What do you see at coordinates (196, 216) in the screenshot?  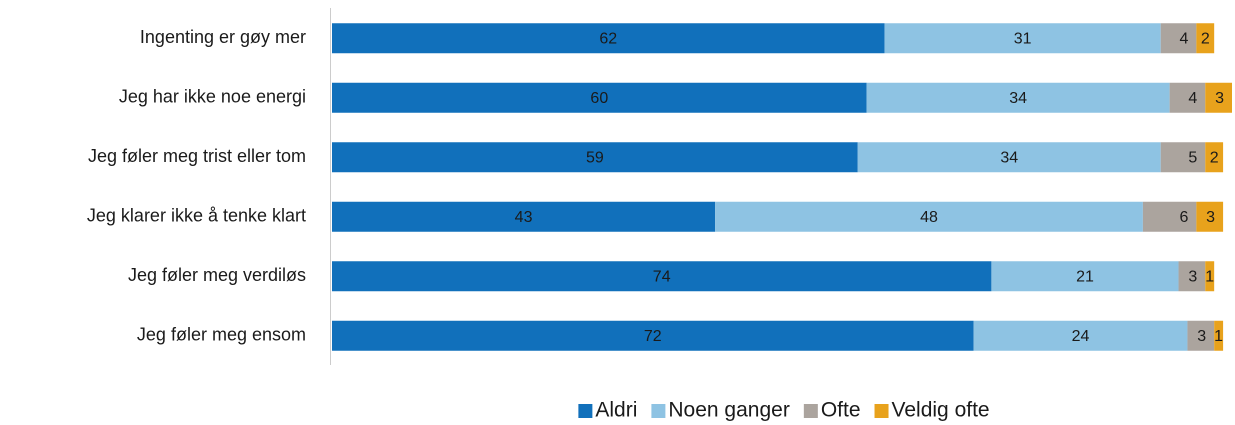 I see `y-tick-label: Jeg klarer ikke å tenke klart` at bounding box center [196, 216].